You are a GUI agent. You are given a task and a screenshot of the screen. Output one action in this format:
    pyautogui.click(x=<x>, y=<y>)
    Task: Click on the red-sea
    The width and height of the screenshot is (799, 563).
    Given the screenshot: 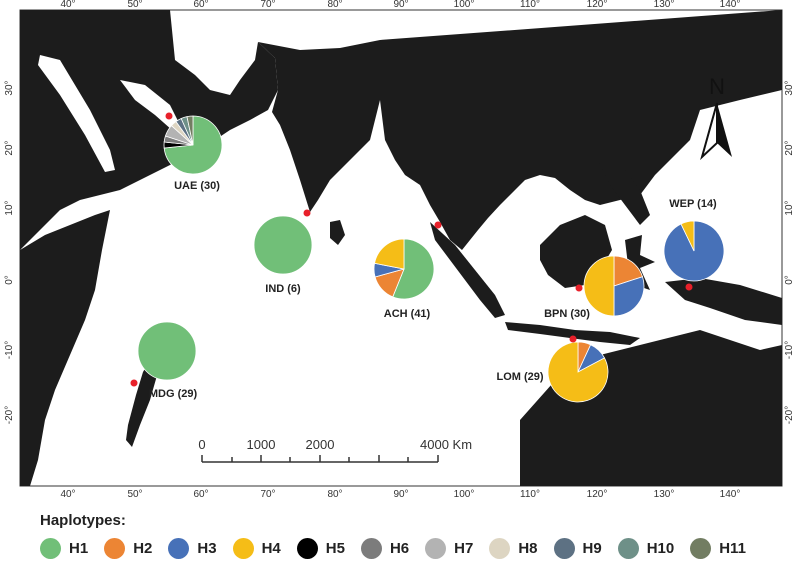 What is the action you would take?
    pyautogui.click(x=76, y=113)
    